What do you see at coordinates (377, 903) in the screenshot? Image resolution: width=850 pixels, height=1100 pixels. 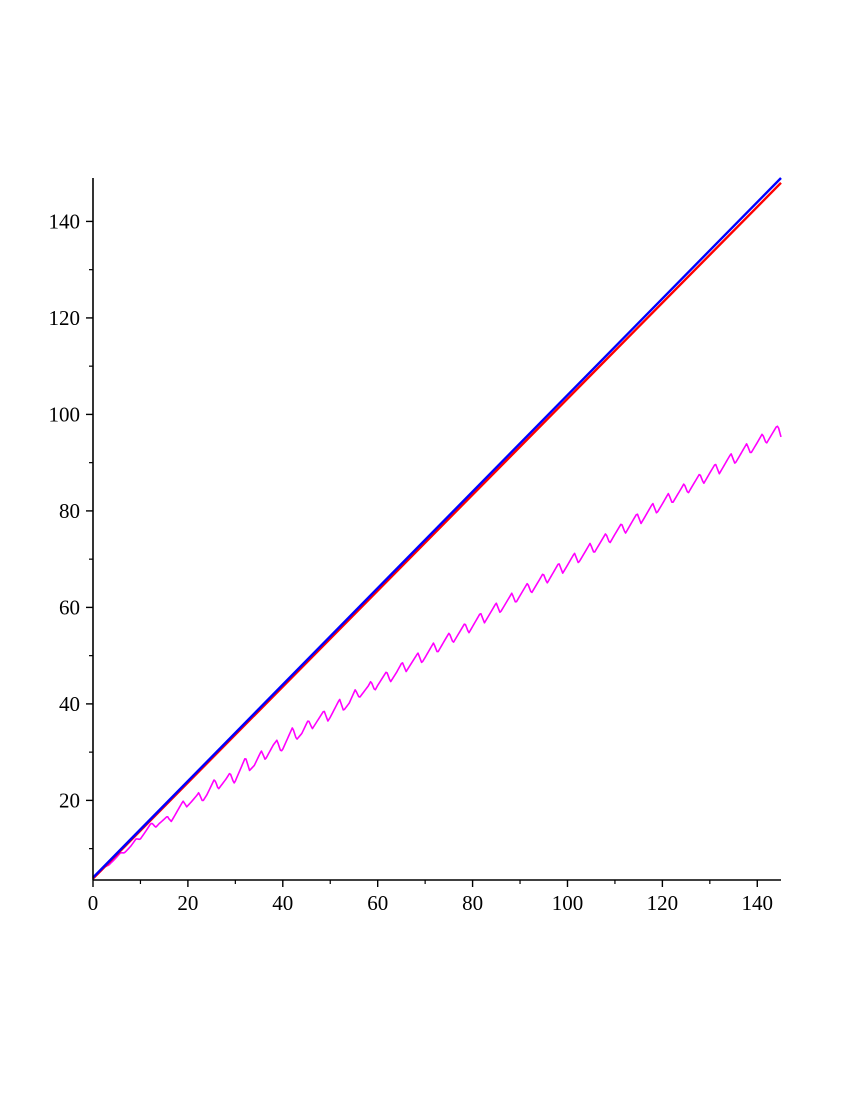 I see `x-tick-label: 60` at bounding box center [377, 903].